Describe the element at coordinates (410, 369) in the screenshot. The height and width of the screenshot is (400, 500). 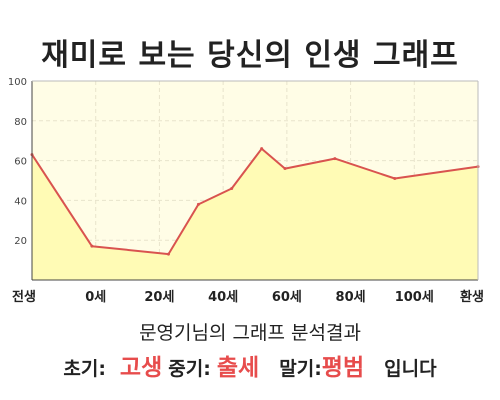
I see `result-suffix: 입니다` at that location.